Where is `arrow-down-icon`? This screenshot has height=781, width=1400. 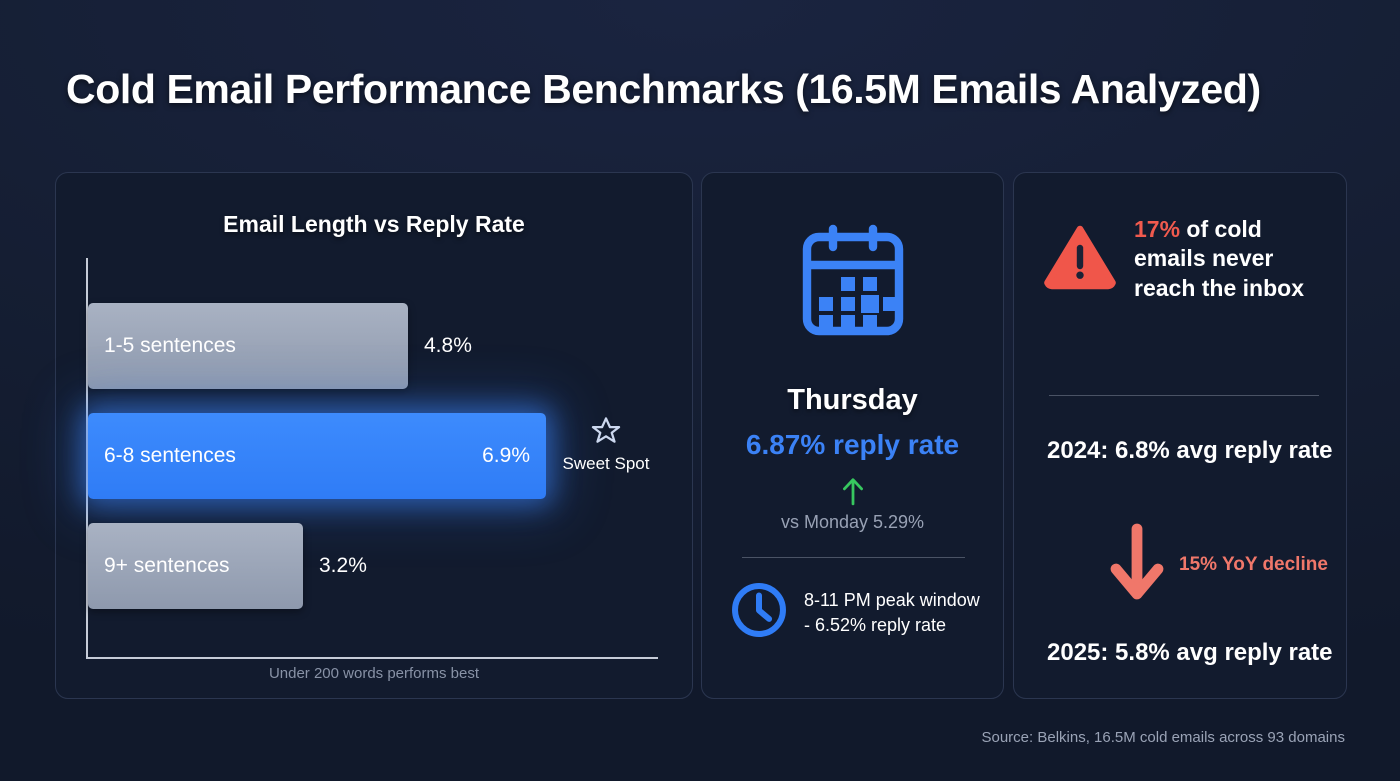
arrow-down-icon is located at coordinates (1137, 564).